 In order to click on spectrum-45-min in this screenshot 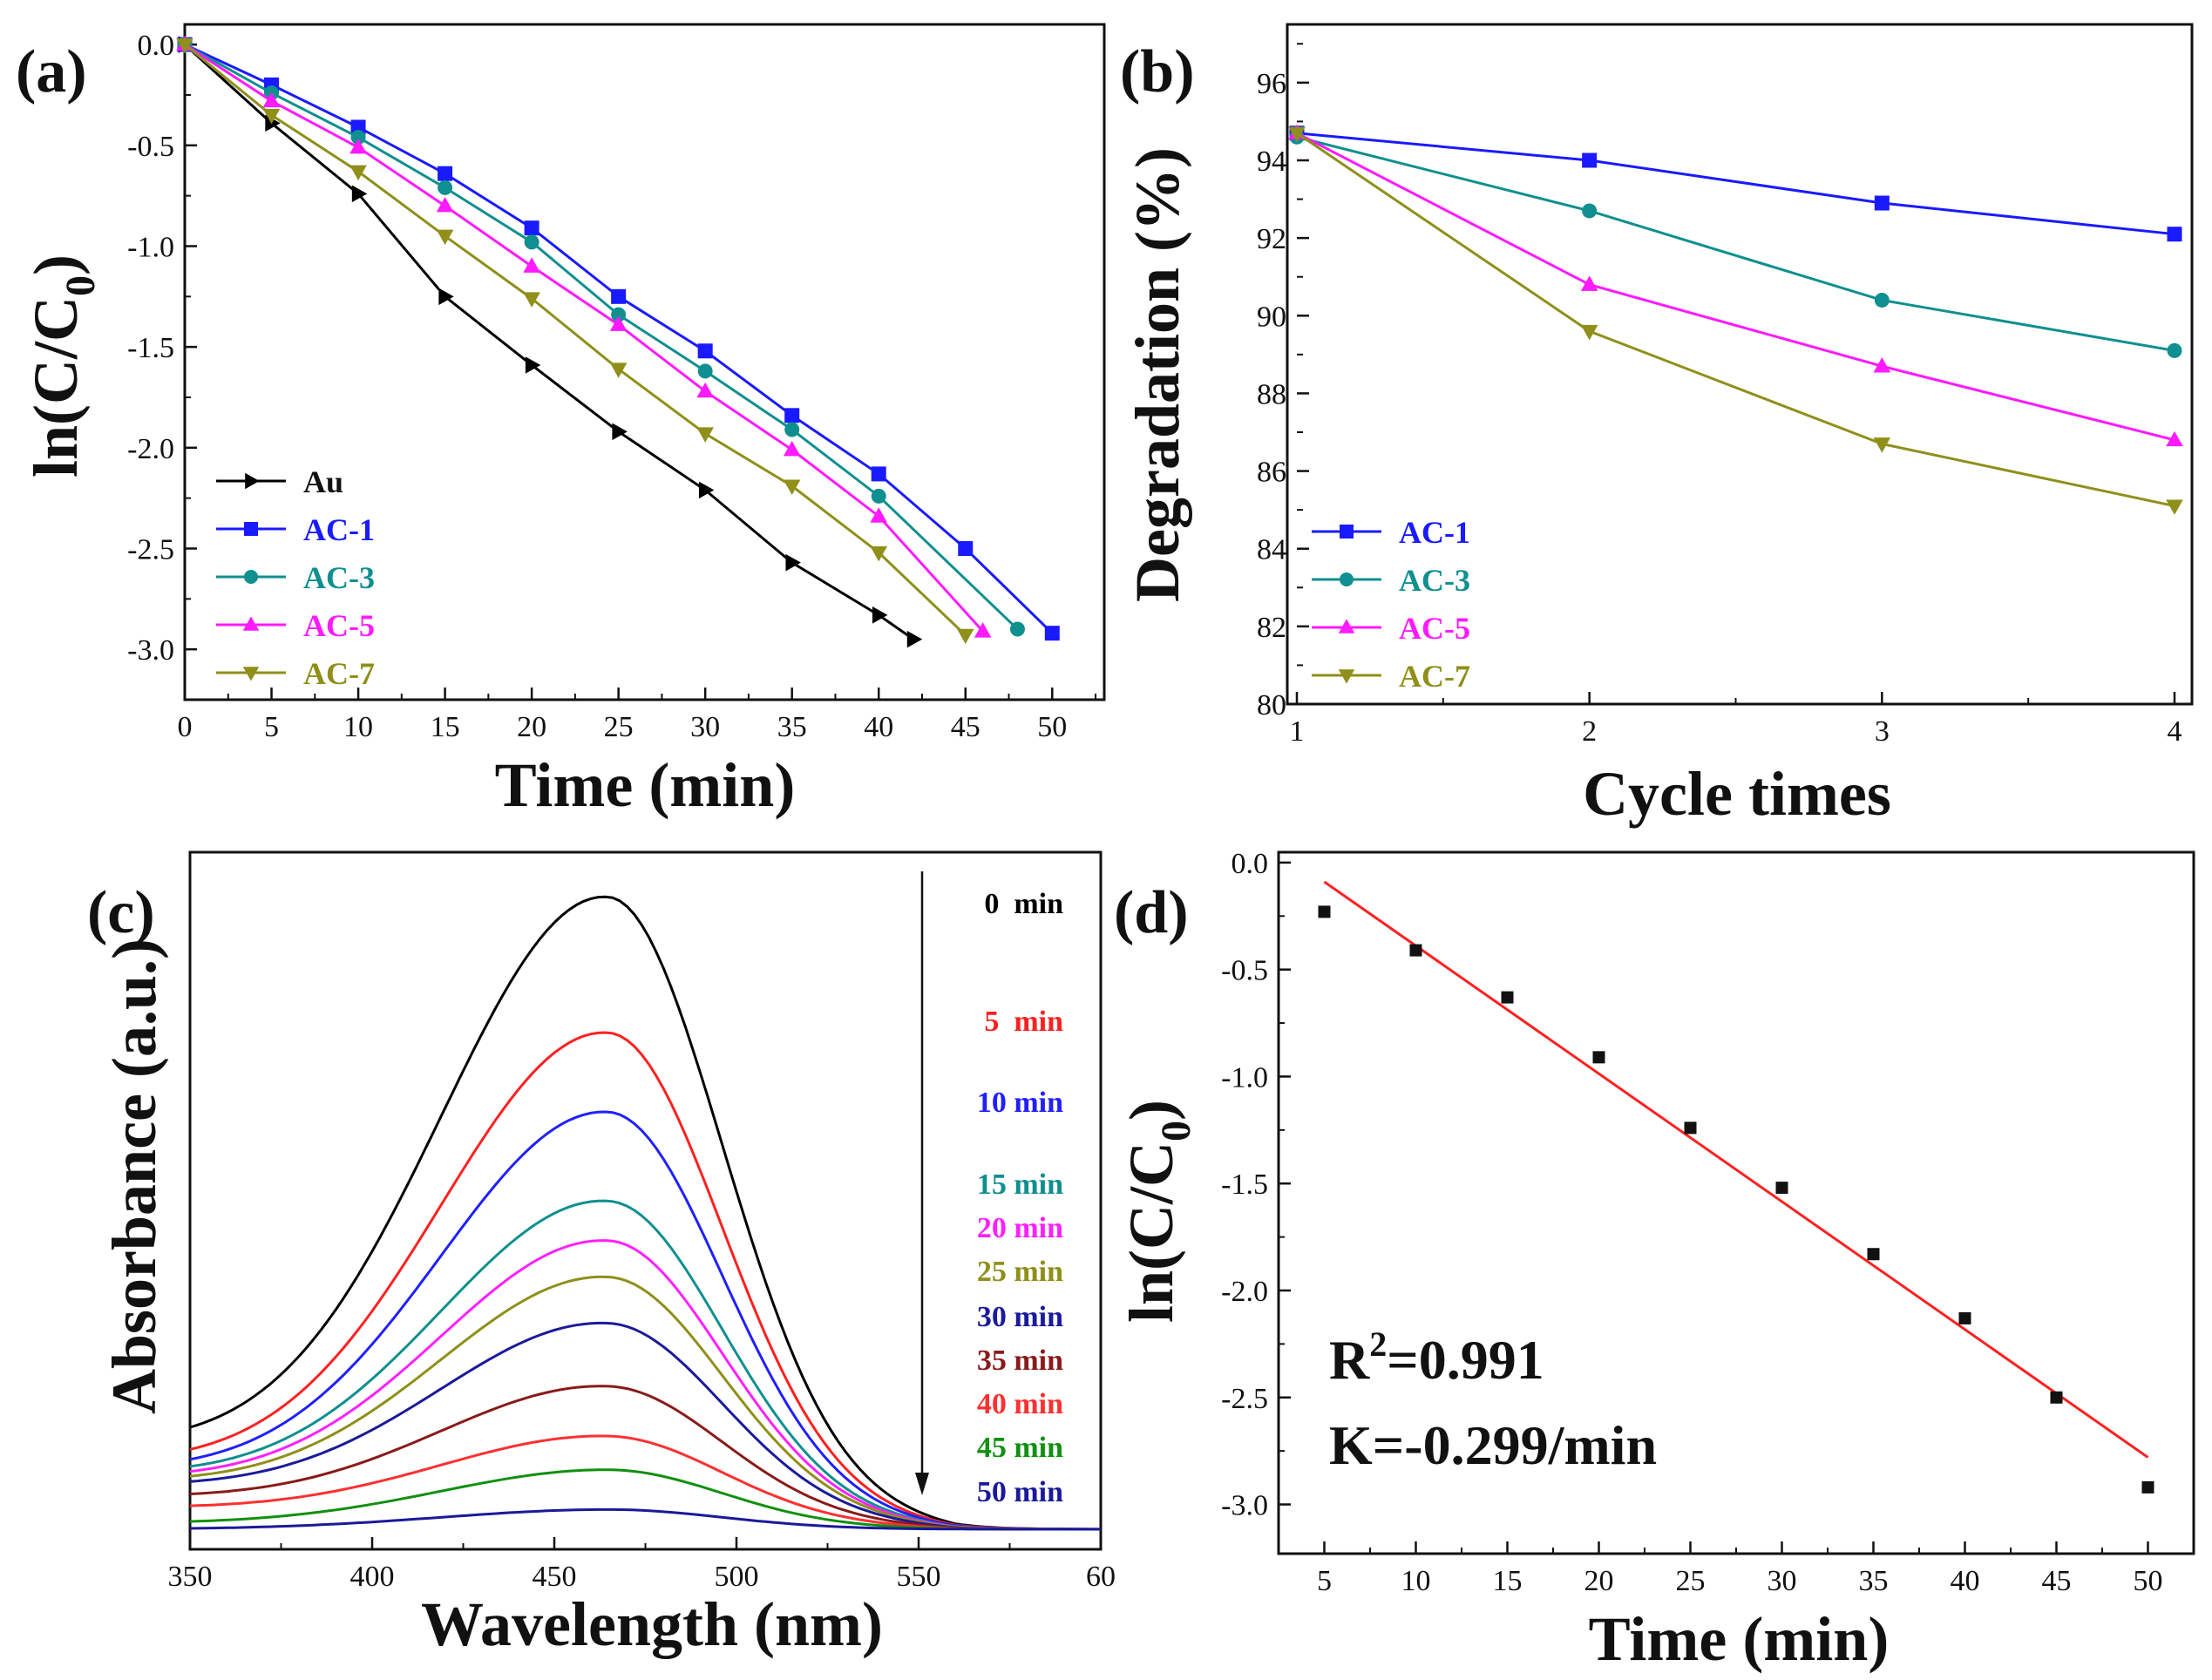, I will do `click(645, 1499)`.